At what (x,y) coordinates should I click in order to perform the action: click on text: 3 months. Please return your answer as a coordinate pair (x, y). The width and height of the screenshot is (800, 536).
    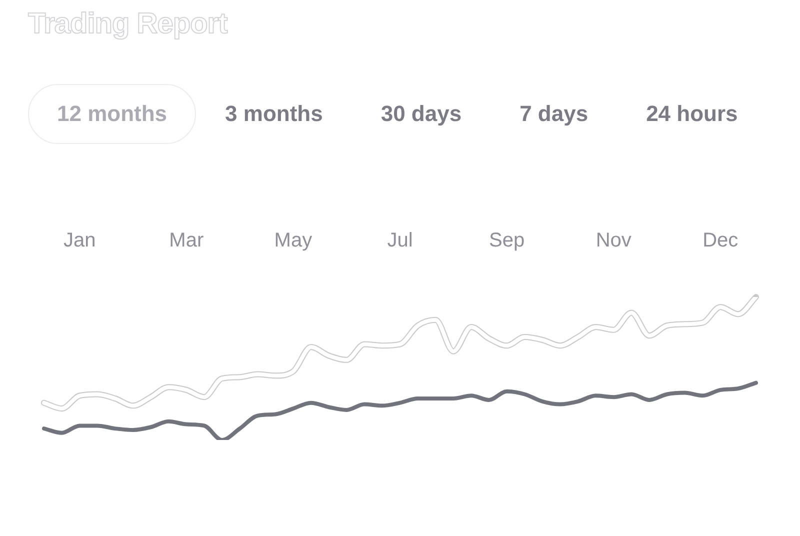
    Looking at the image, I should click on (274, 114).